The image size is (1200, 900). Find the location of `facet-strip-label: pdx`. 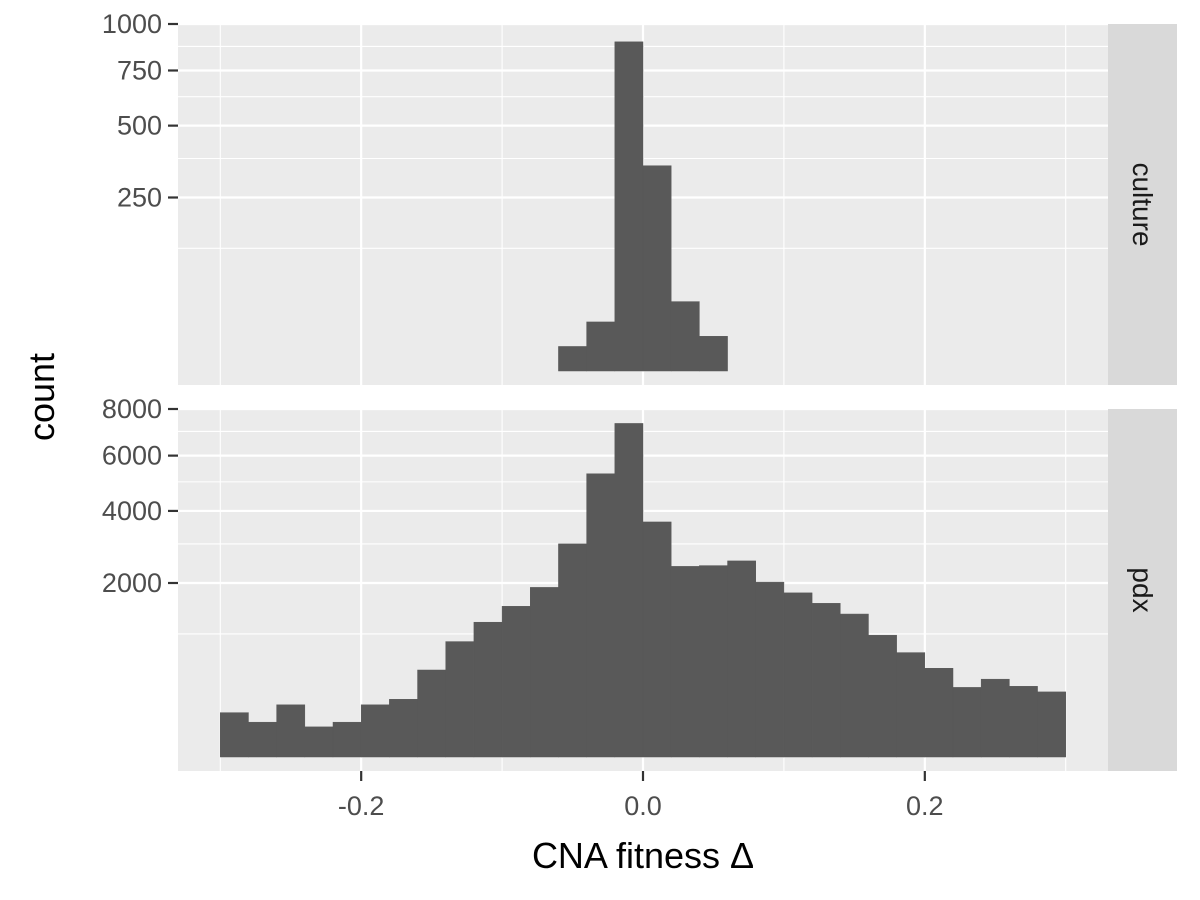

facet-strip-label: pdx is located at coordinates (1142, 589).